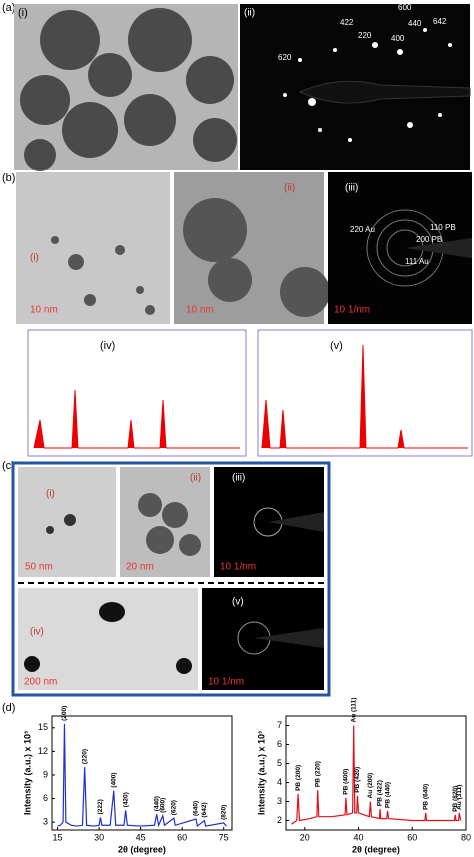  I want to click on ring-label: 600, so click(405, 7).